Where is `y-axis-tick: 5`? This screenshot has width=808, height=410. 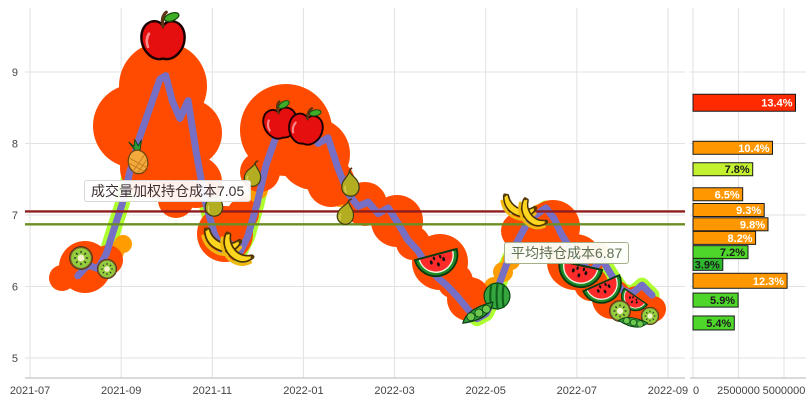 y-axis-tick: 5 is located at coordinates (15, 359).